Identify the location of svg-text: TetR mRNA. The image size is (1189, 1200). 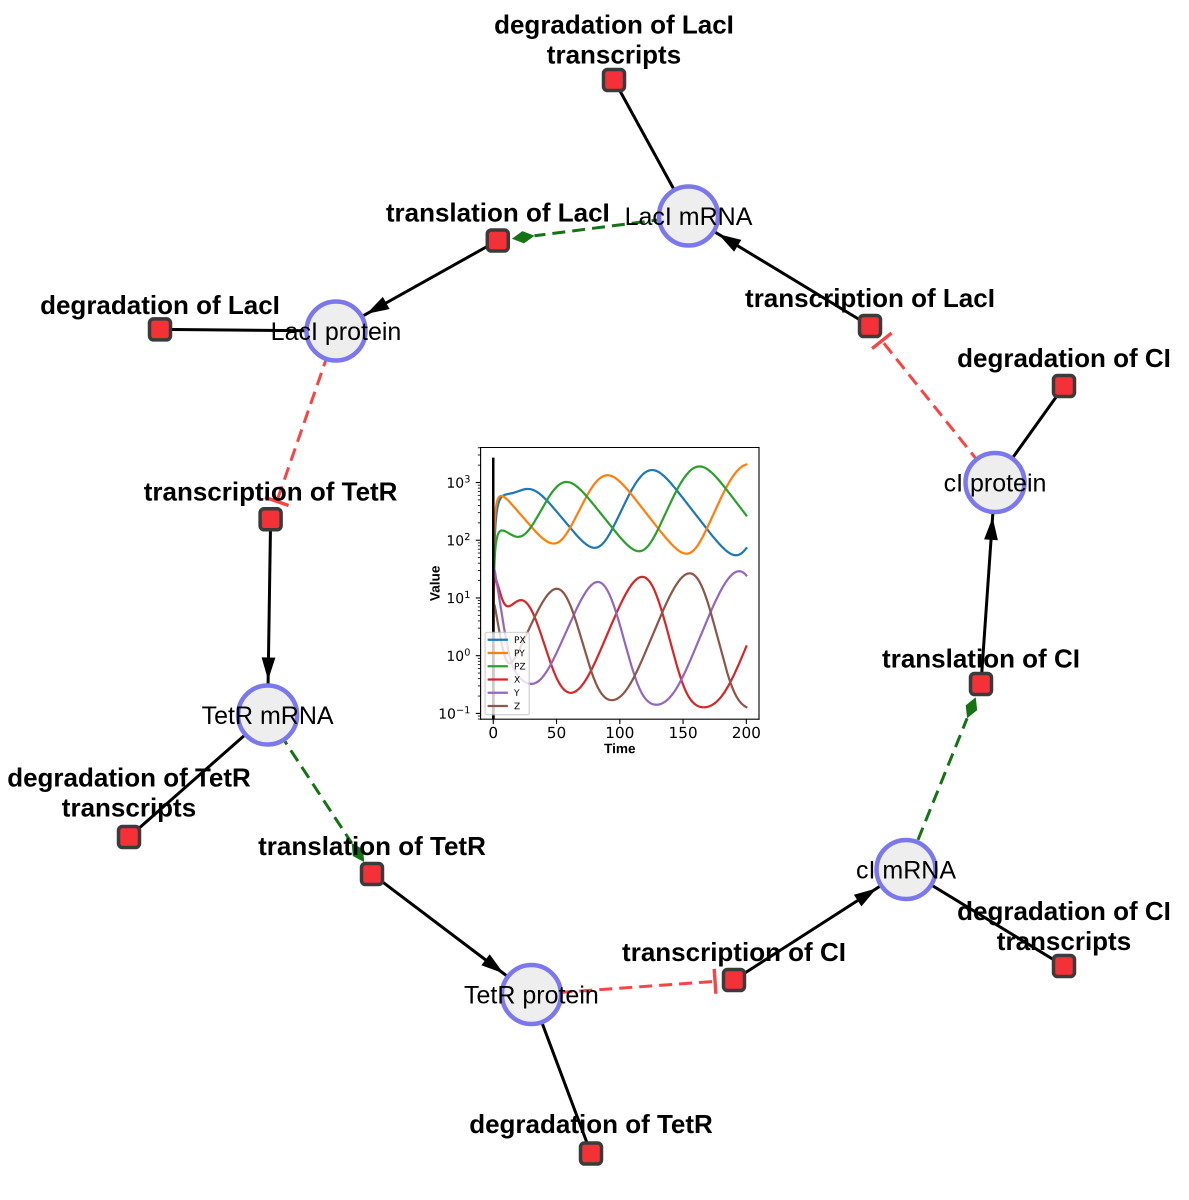
(268, 716).